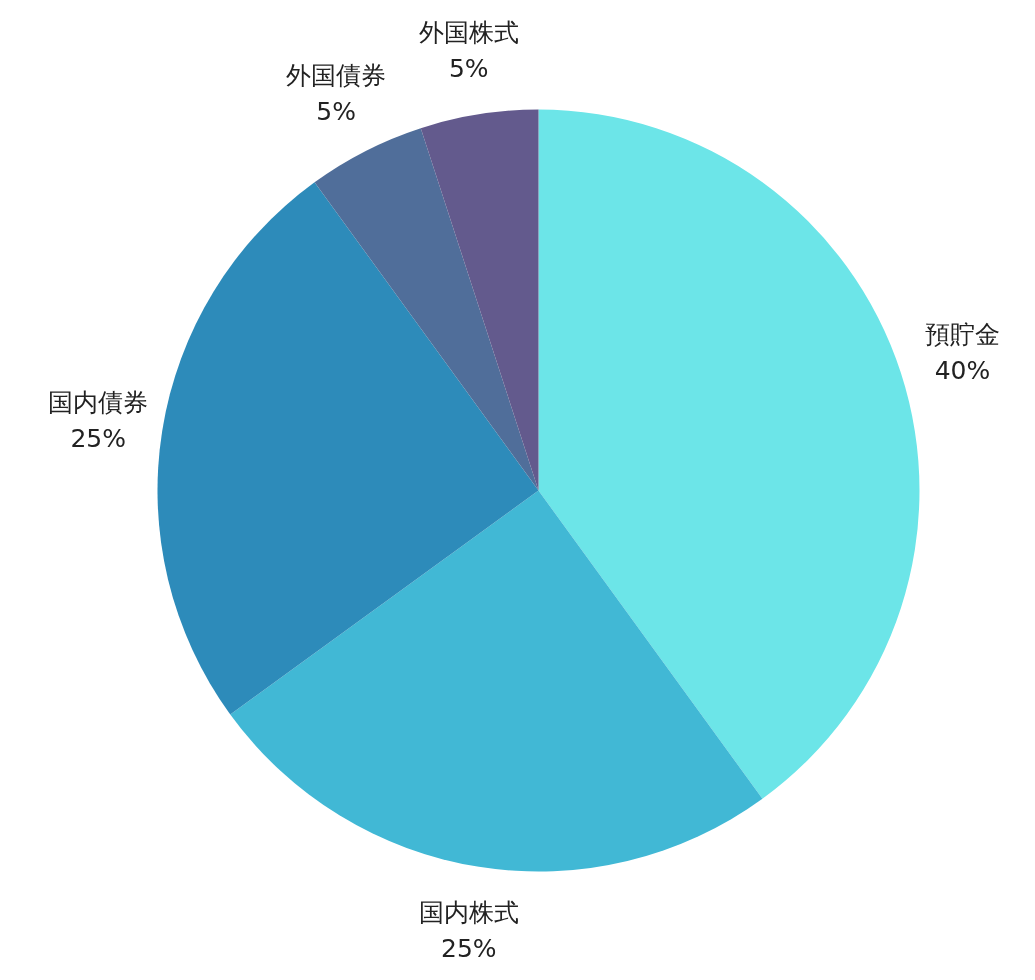 This screenshot has height=980, width=1035. I want to click on slice-label: 国内債券, so click(98, 403).